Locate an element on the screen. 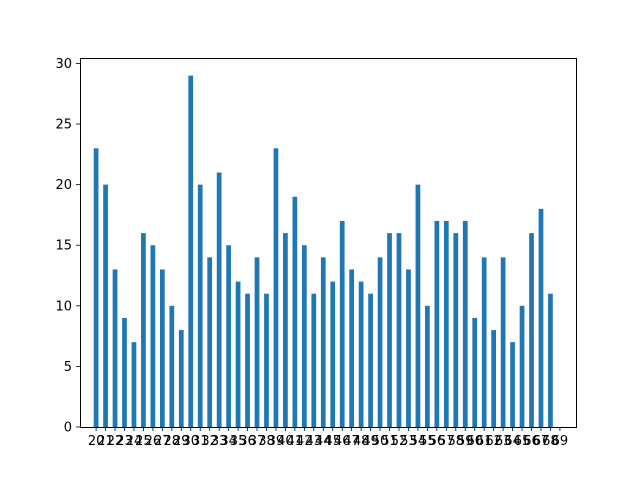 The width and height of the screenshot is (640, 480). x-tick-label-53: 53 is located at coordinates (408, 441).